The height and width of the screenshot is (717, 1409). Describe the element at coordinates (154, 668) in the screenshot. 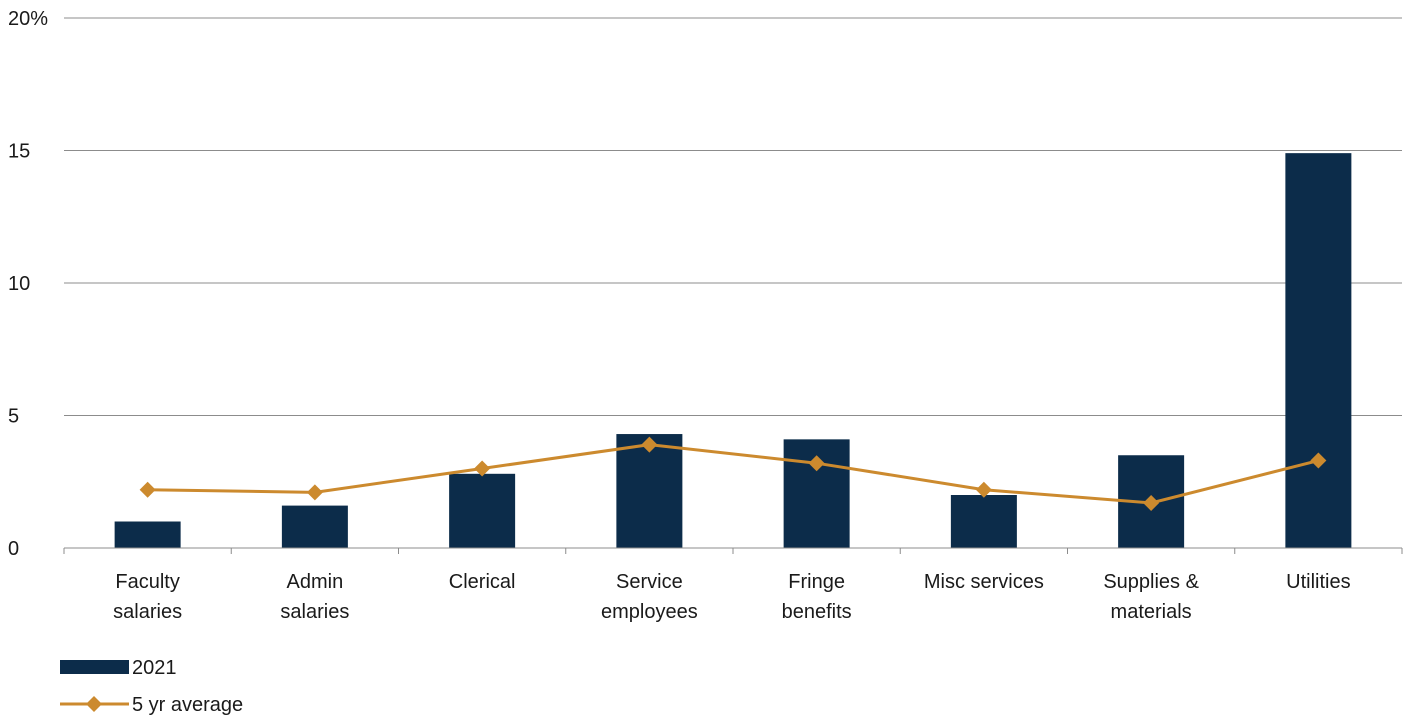

I see `legend-label-2021: 2021` at that location.